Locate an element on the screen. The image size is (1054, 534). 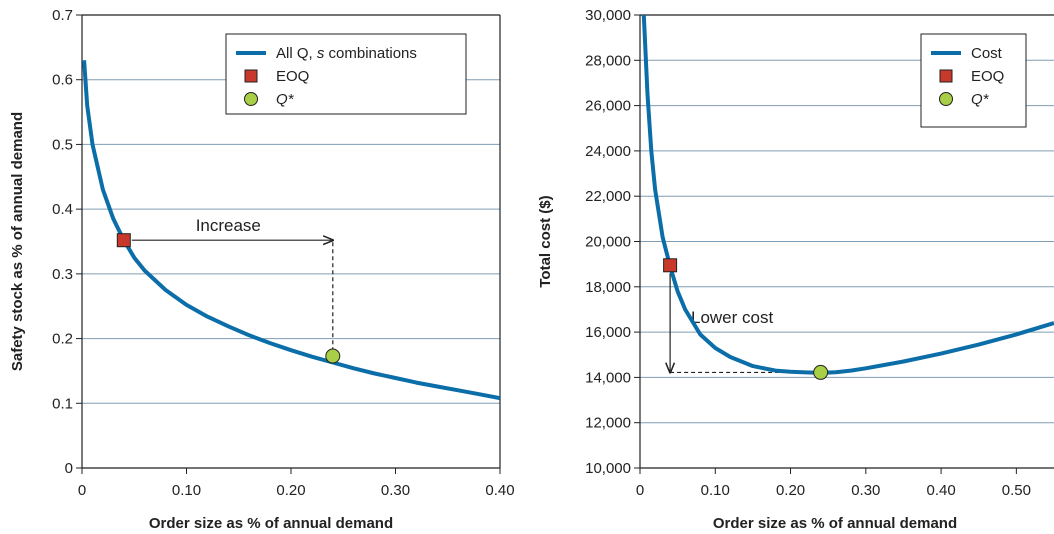
right-x-tick-label: 0.10 is located at coordinates (715, 490).